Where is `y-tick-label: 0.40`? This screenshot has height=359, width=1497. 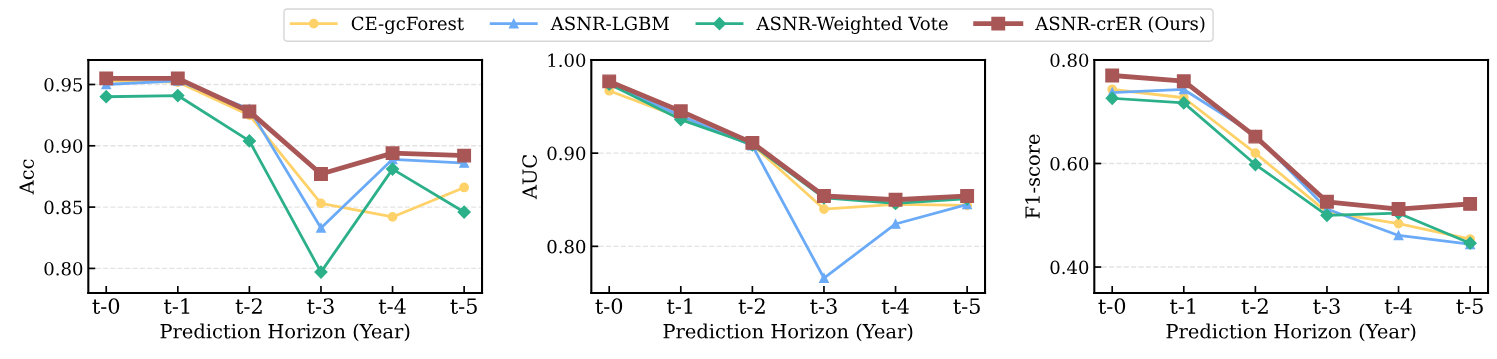
y-tick-label: 0.40 is located at coordinates (1069, 267).